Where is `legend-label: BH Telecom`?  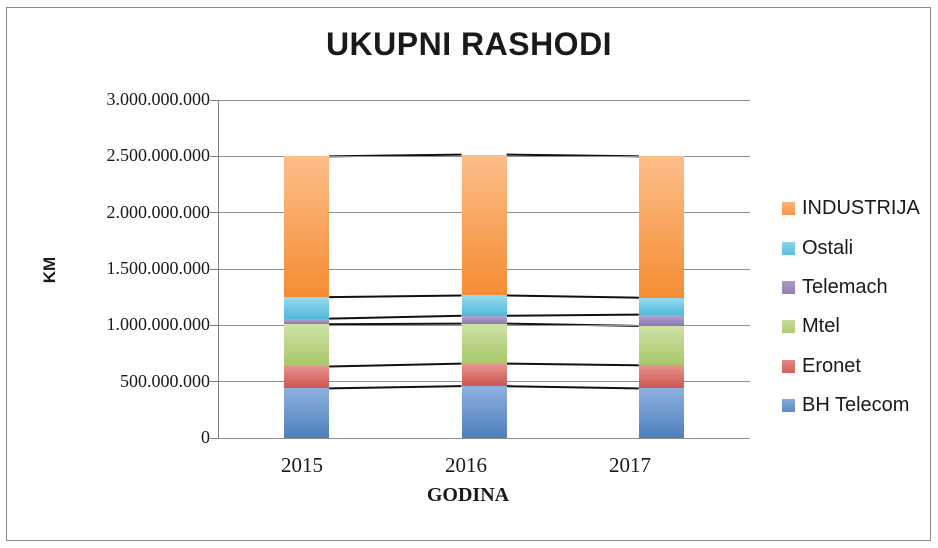 legend-label: BH Telecom is located at coordinates (856, 405).